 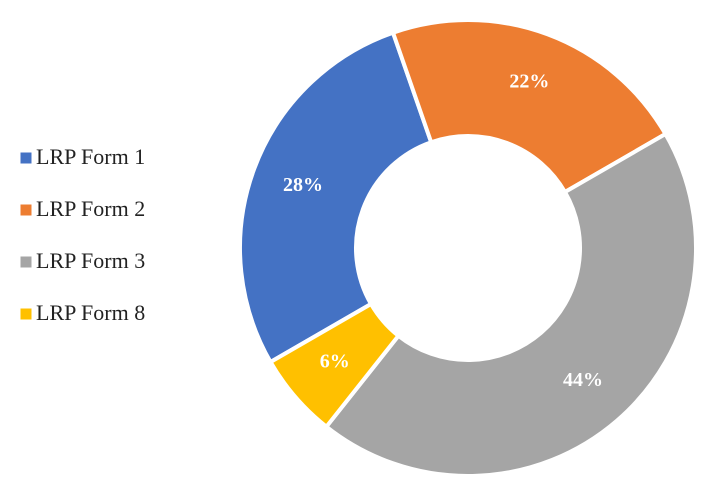 What do you see at coordinates (90, 156) in the screenshot?
I see `legend-text: LRP Form 1` at bounding box center [90, 156].